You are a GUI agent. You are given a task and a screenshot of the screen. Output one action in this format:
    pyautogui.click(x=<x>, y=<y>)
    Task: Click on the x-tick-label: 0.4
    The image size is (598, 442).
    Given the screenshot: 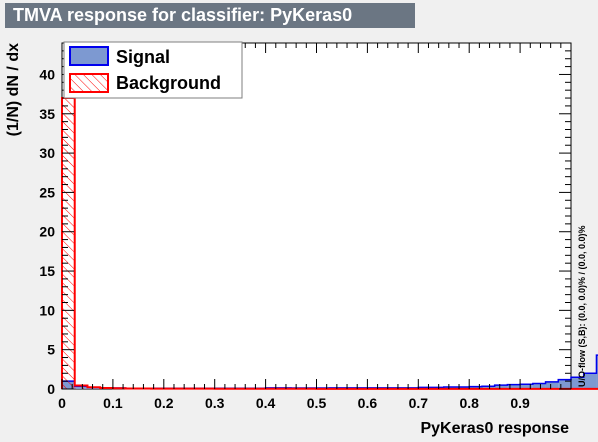 What is the action you would take?
    pyautogui.click(x=266, y=403)
    